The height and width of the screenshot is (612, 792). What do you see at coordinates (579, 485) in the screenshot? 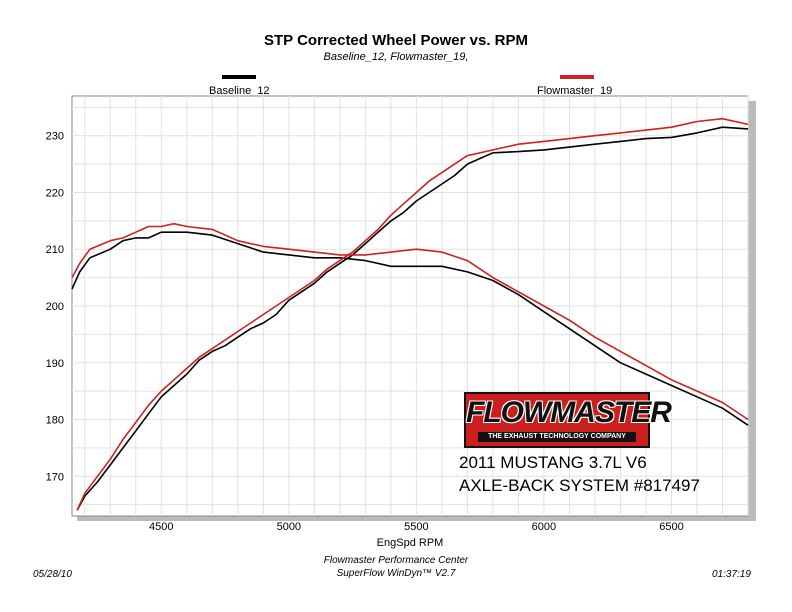
I see `caption-system: AXLE-BACK SYSTEM #817497` at bounding box center [579, 485].